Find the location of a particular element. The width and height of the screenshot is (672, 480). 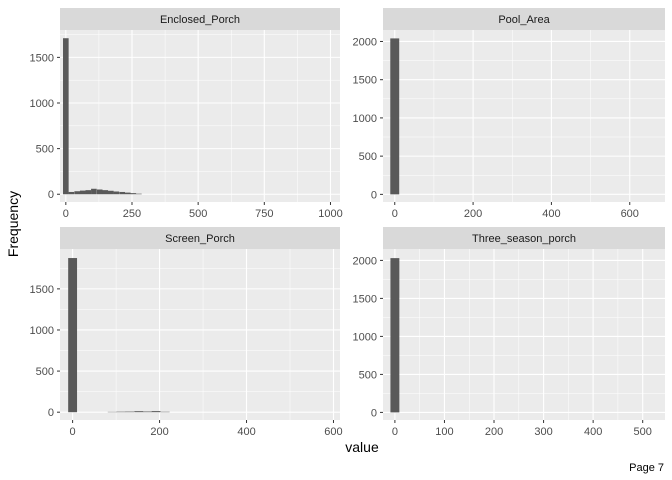

facet-title: Screen_Porch is located at coordinates (200, 239).